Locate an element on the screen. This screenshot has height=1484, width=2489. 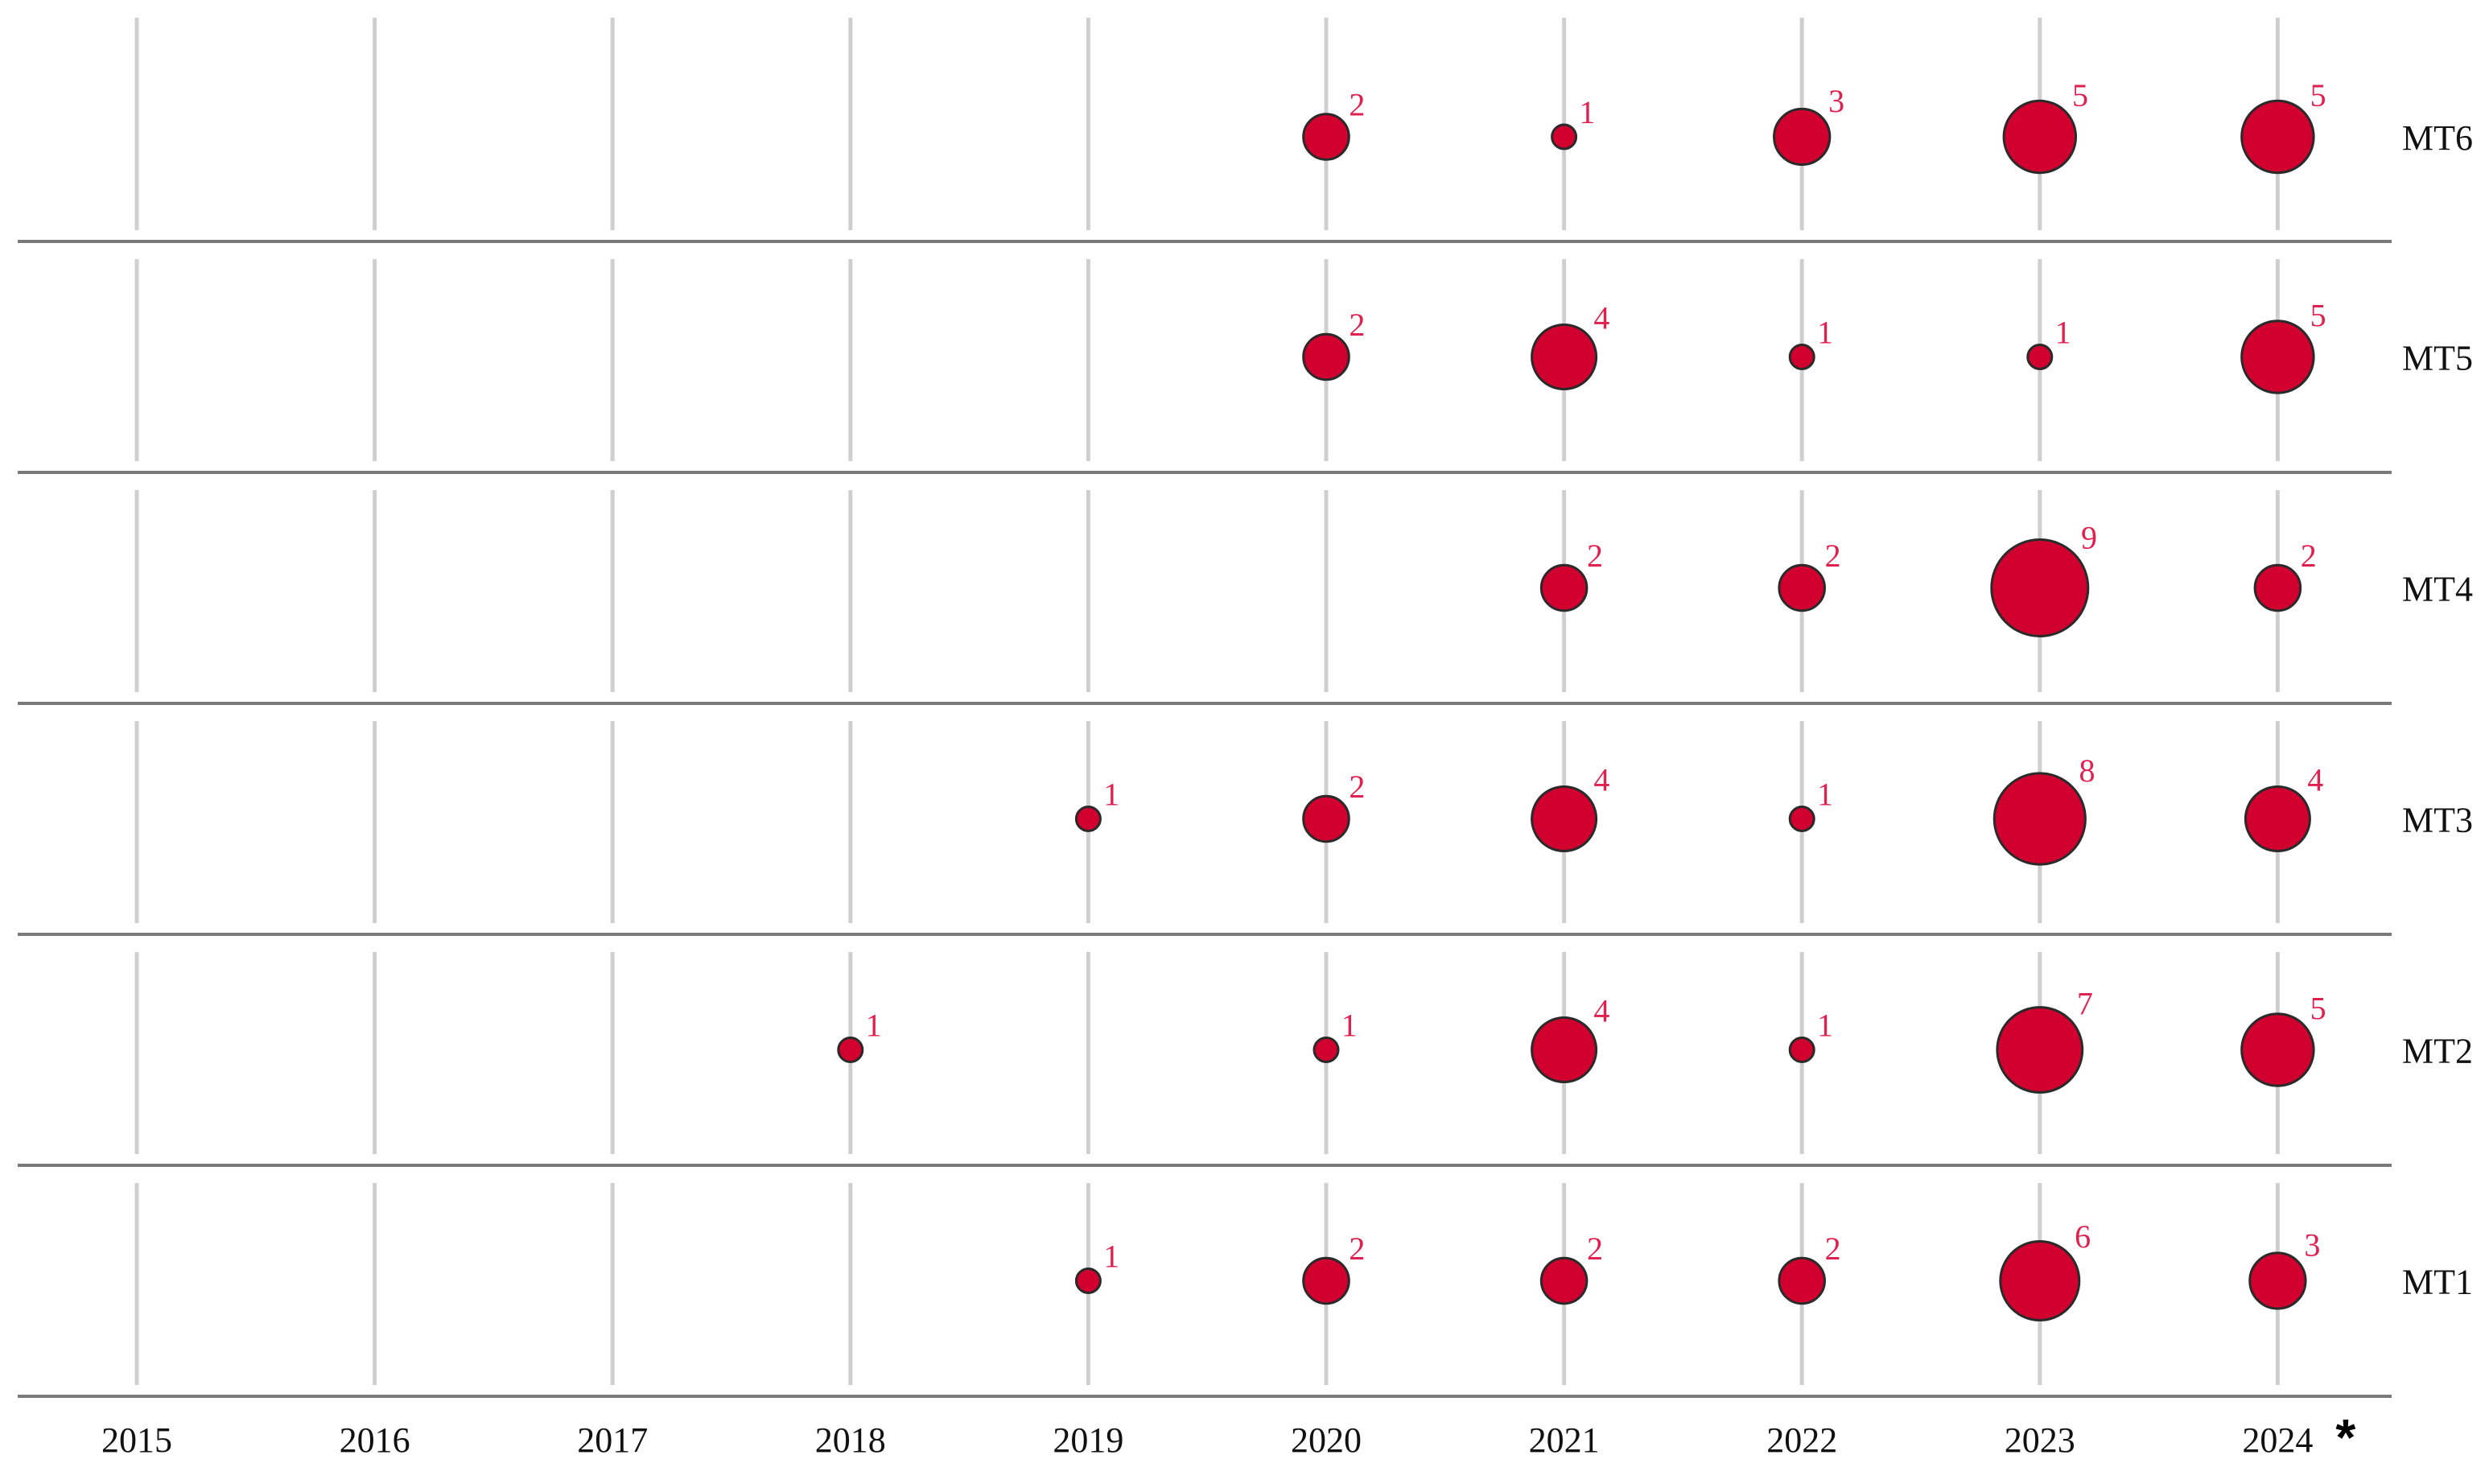
count-label-mt5-2020: 2 is located at coordinates (1357, 325).